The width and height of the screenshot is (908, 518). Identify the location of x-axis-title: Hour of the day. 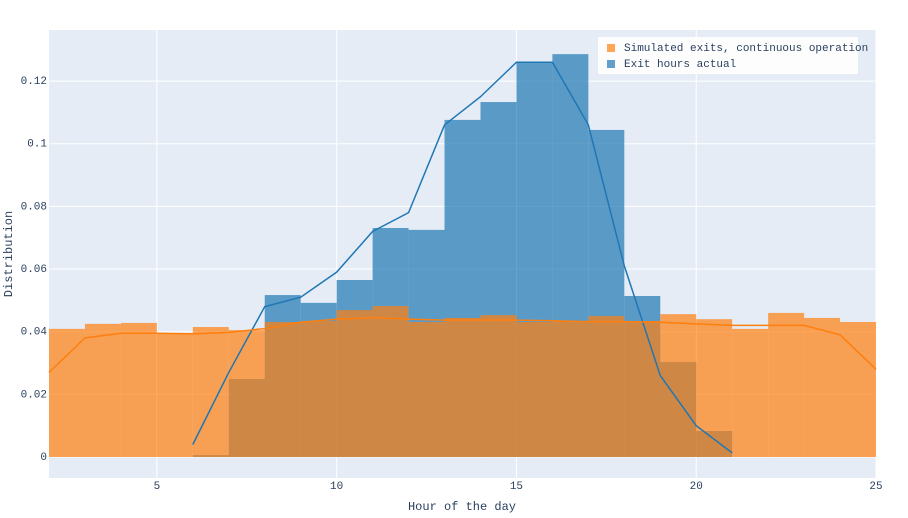
(462, 507).